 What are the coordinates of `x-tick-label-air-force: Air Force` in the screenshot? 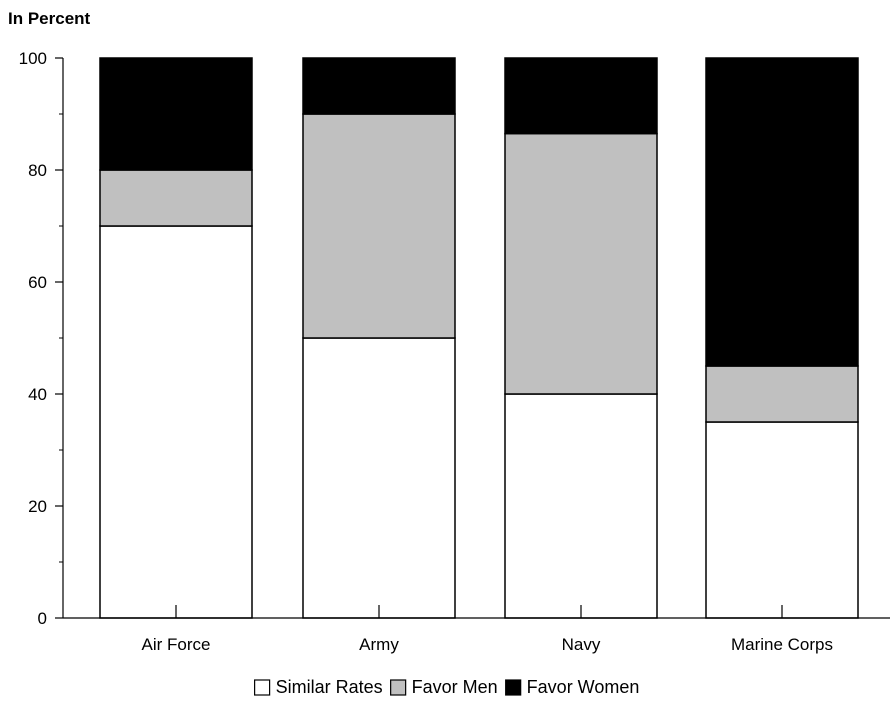 It's located at (176, 644).